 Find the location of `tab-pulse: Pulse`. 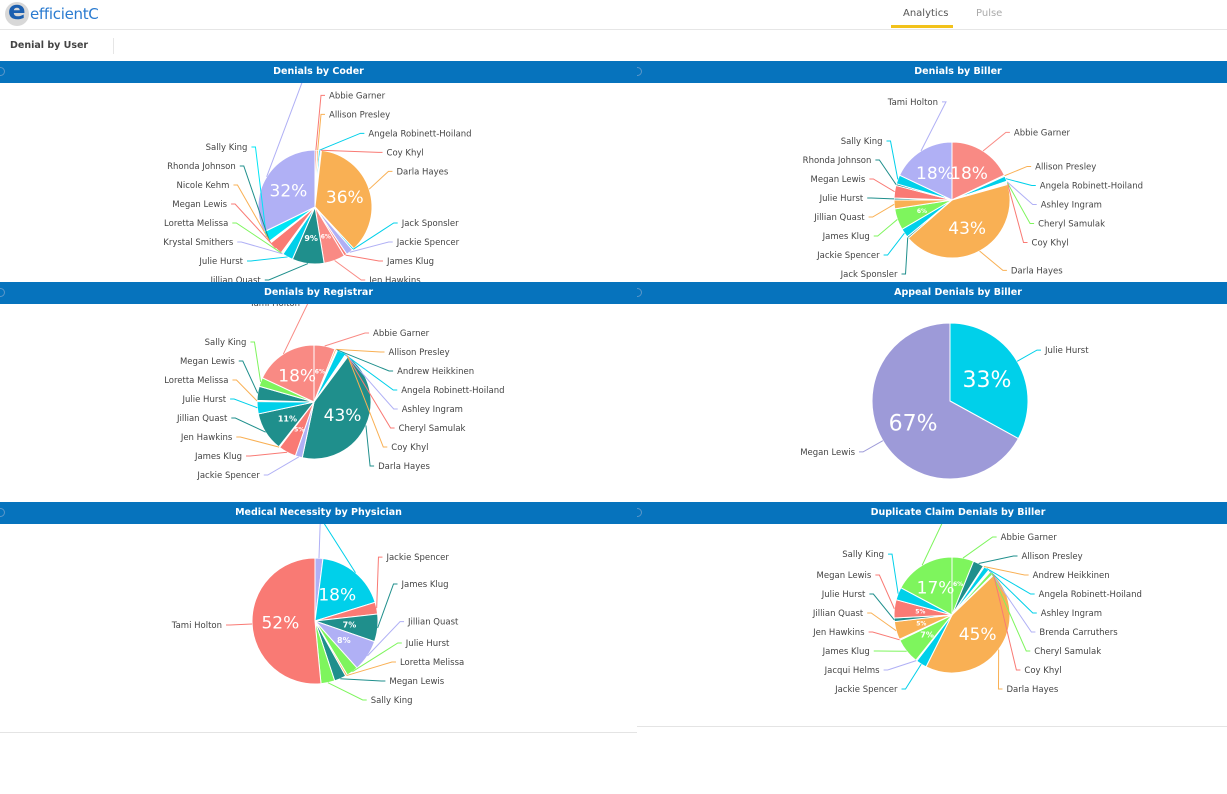

tab-pulse: Pulse is located at coordinates (989, 13).